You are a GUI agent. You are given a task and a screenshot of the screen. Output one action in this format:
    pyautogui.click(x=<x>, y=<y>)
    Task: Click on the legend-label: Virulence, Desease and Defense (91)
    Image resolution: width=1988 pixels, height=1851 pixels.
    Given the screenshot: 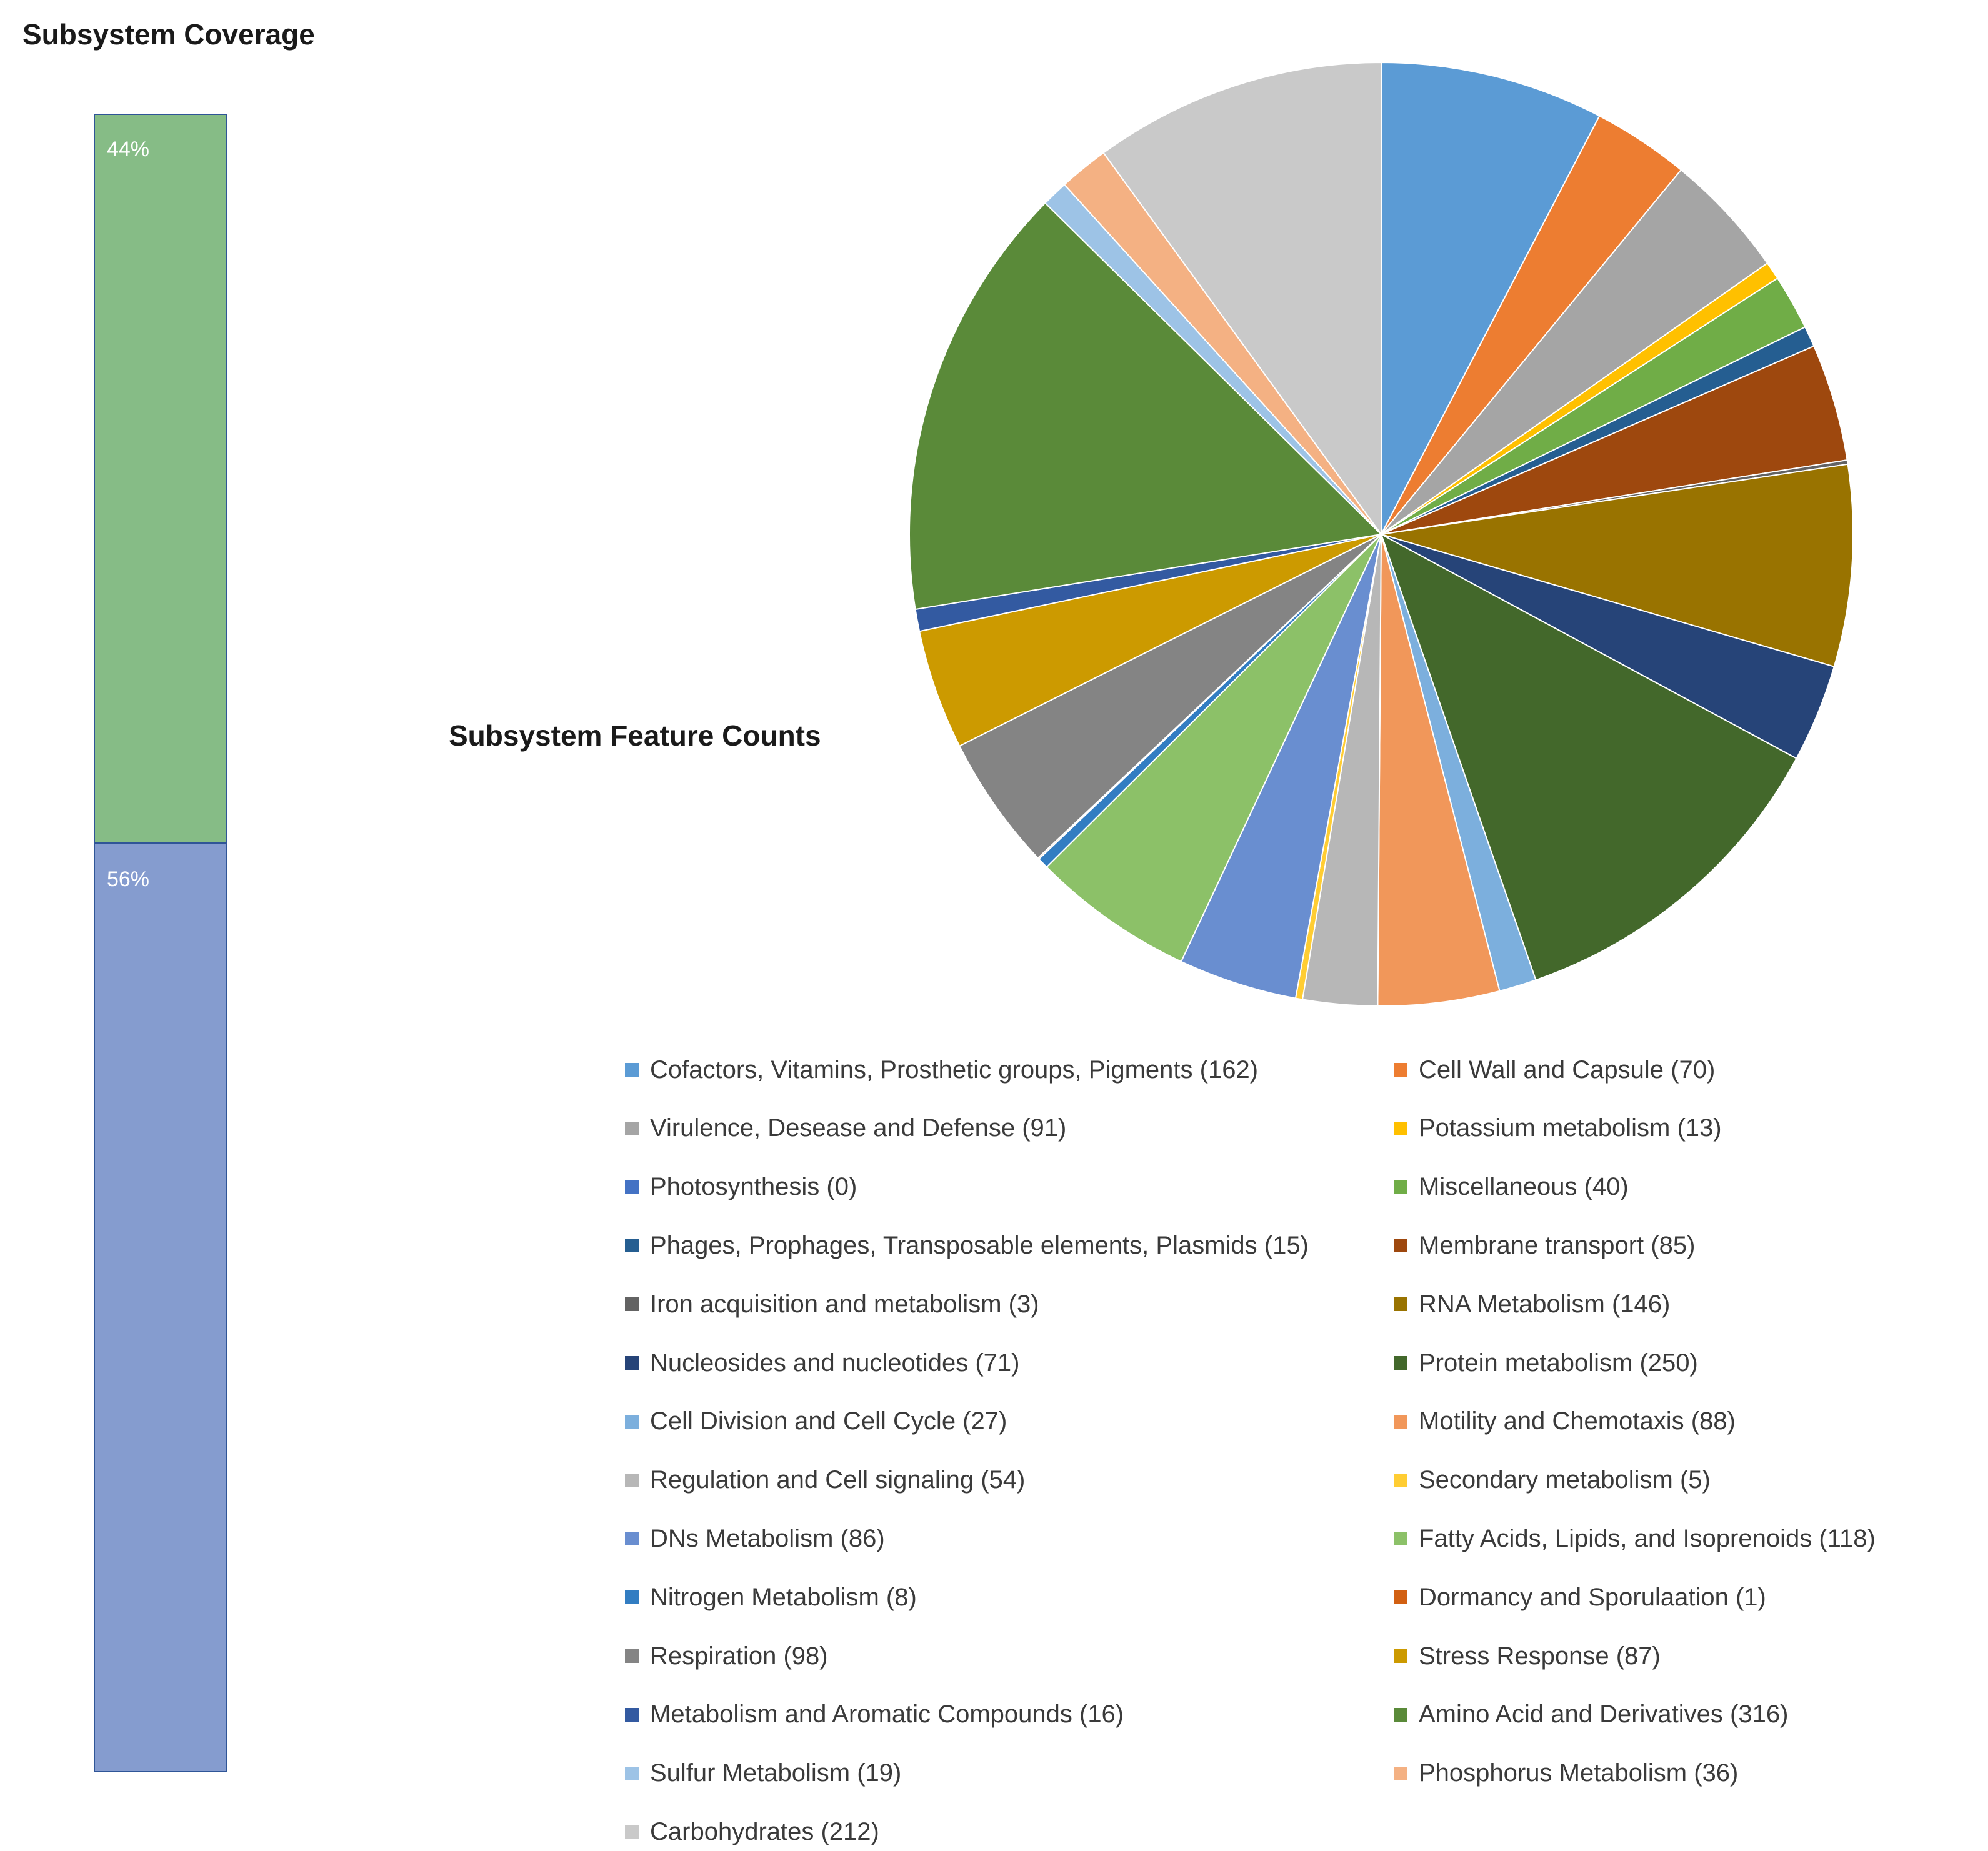 What is the action you would take?
    pyautogui.click(x=859, y=1128)
    